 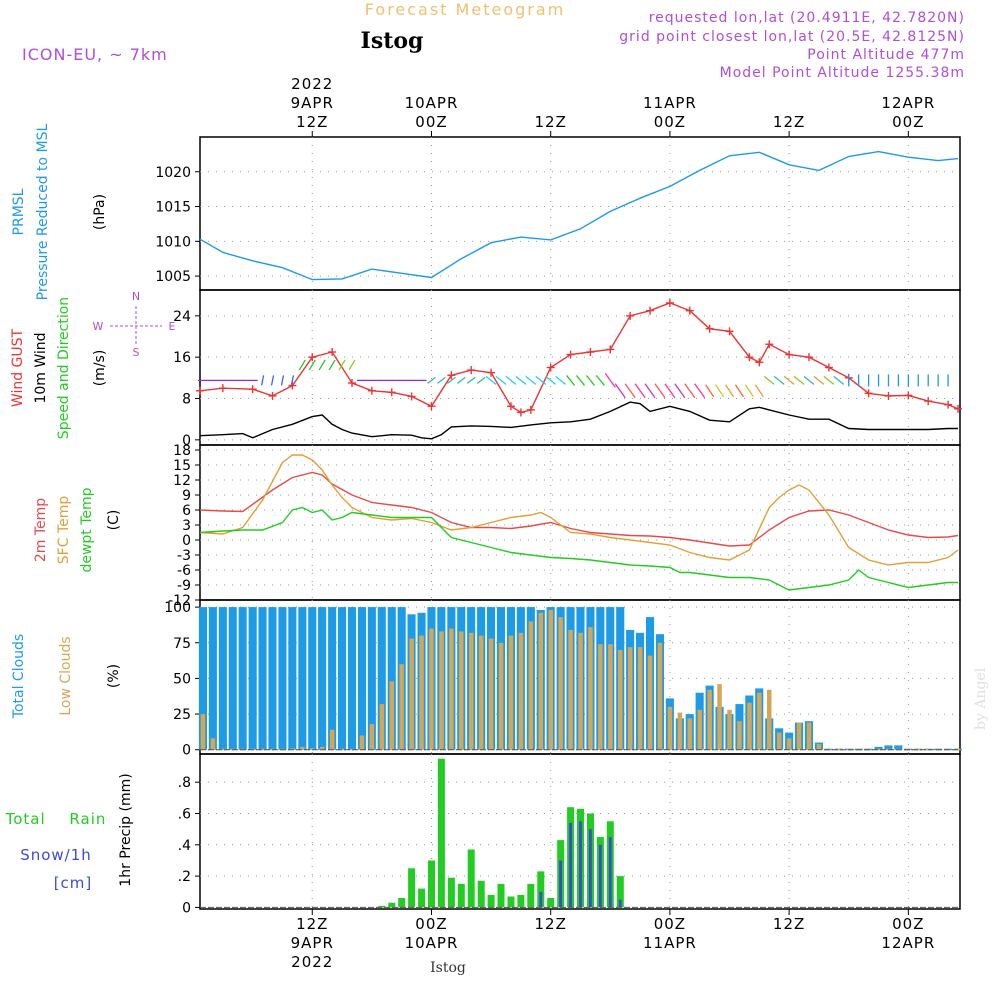 I want to click on credit-watermark: by Angel, so click(x=981, y=698).